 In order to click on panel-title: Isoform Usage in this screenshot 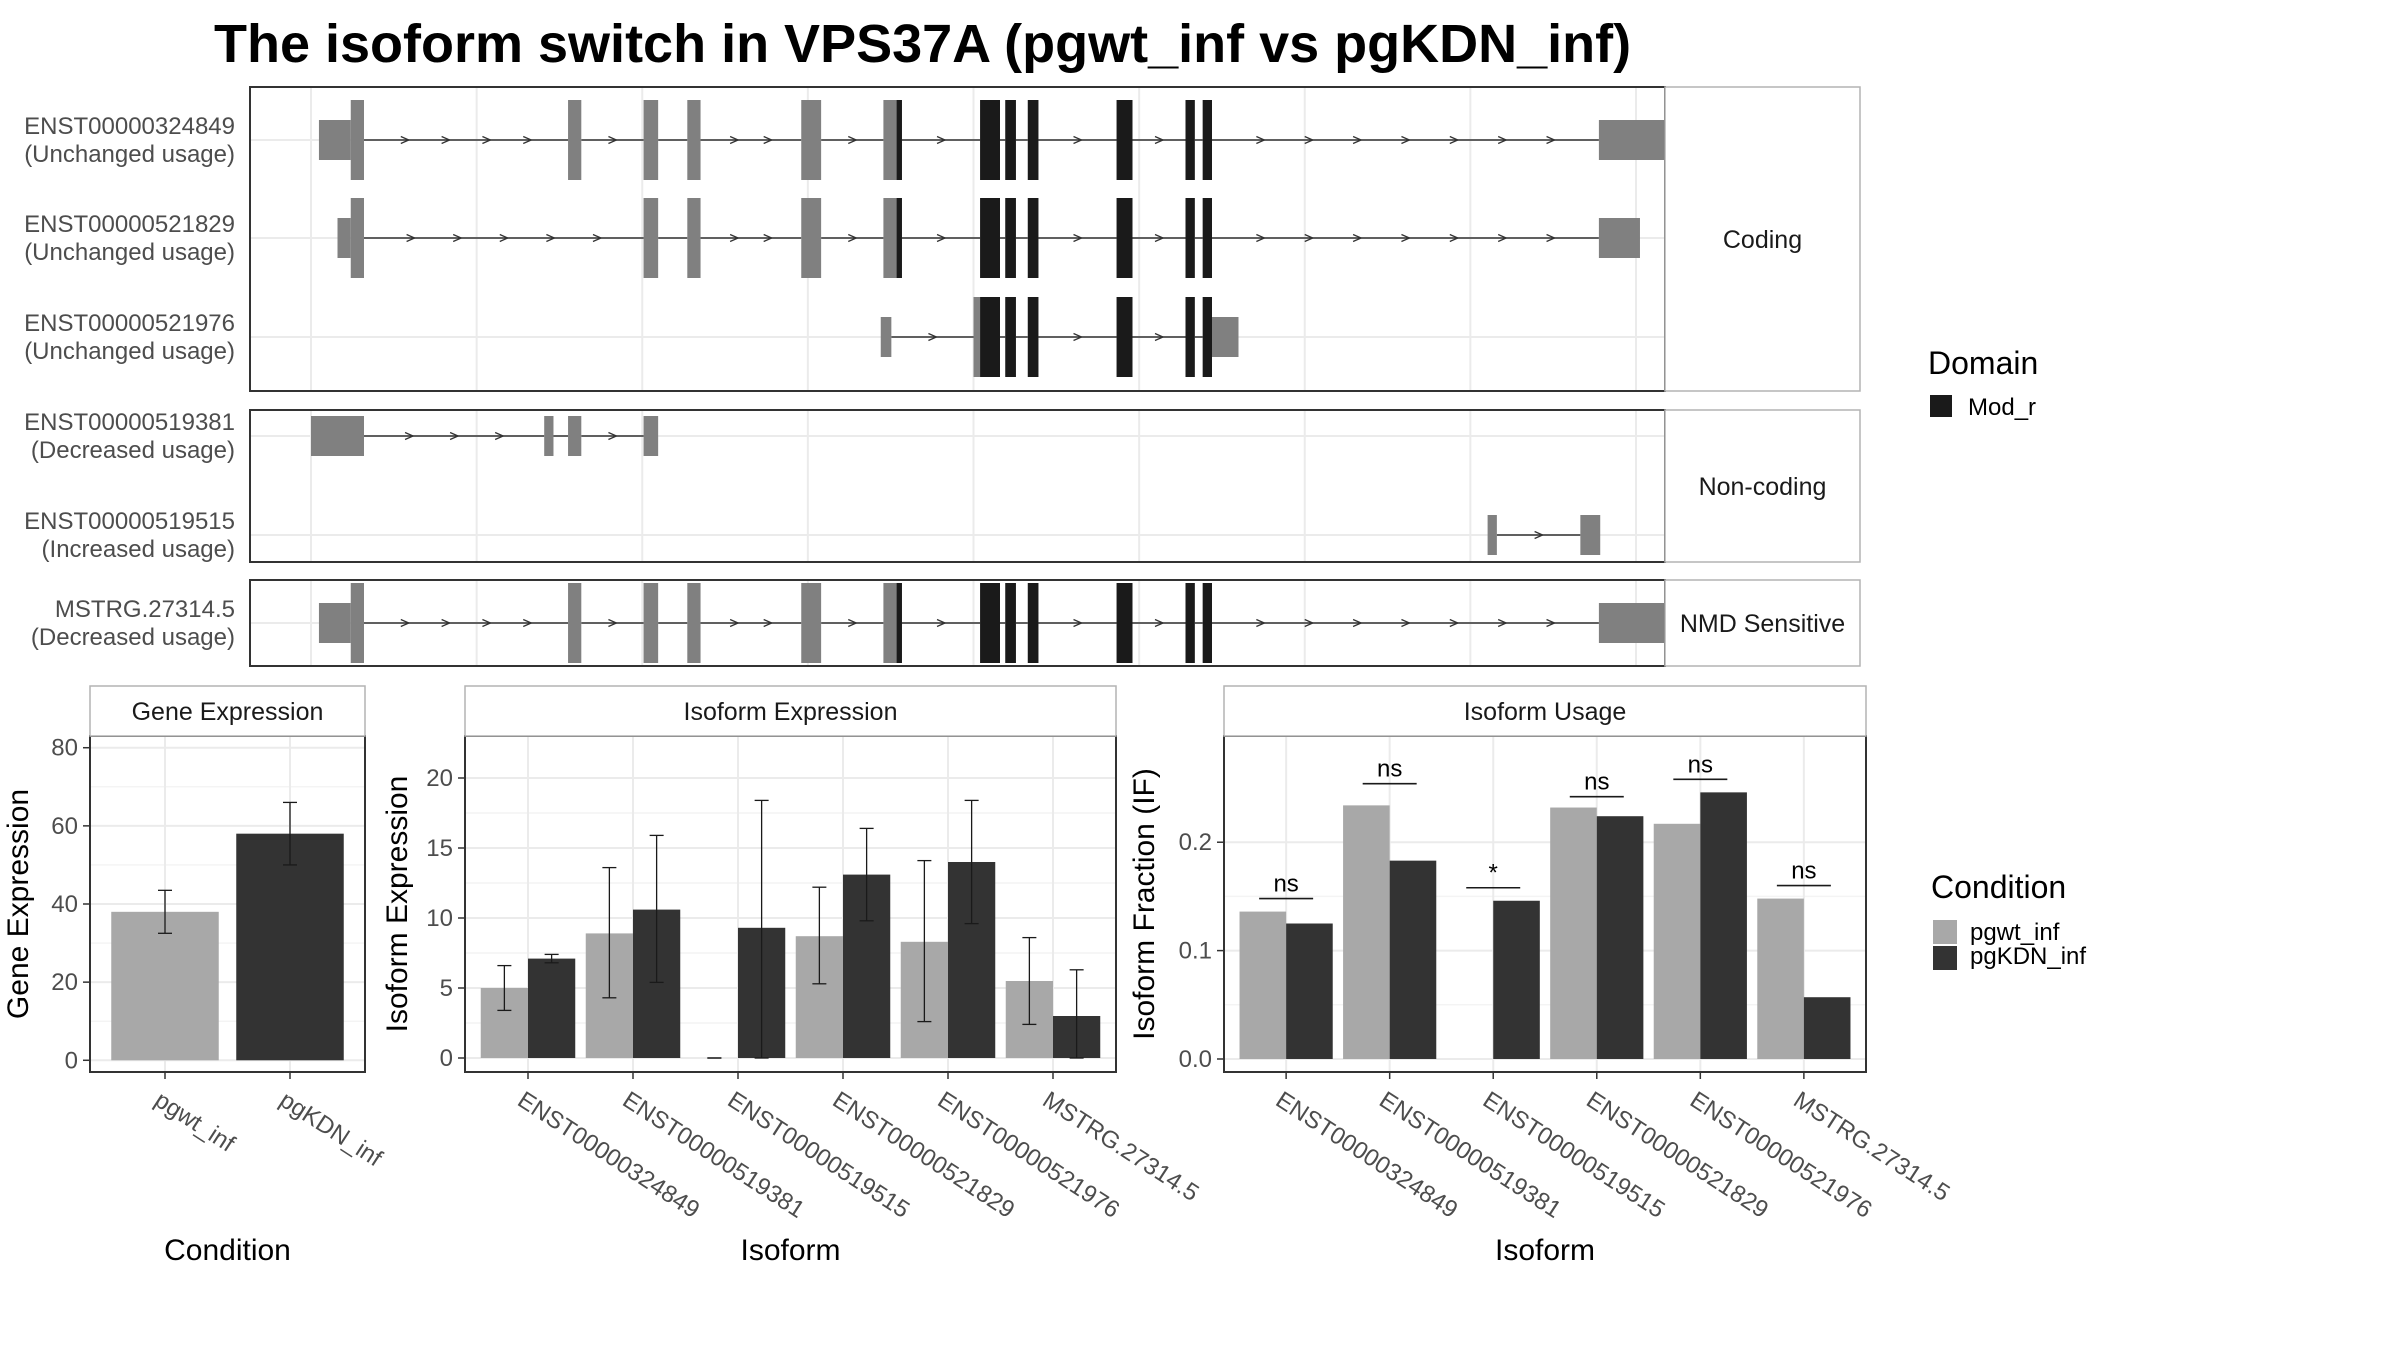, I will do `click(1545, 712)`.